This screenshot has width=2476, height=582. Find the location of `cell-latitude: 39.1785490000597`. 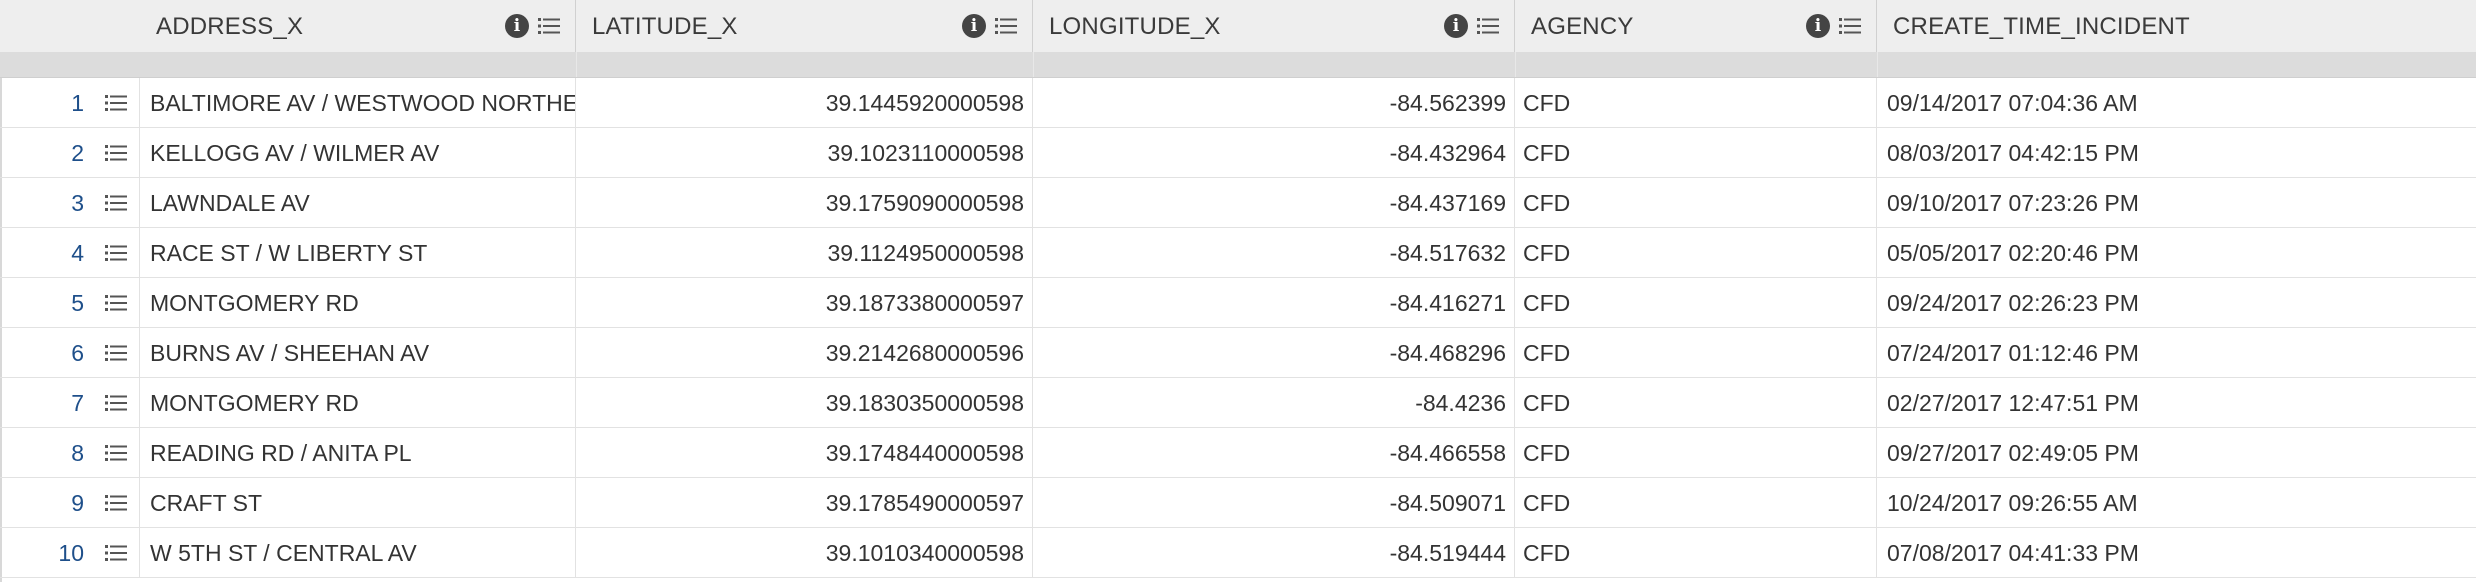

cell-latitude: 39.1785490000597 is located at coordinates (804, 503).